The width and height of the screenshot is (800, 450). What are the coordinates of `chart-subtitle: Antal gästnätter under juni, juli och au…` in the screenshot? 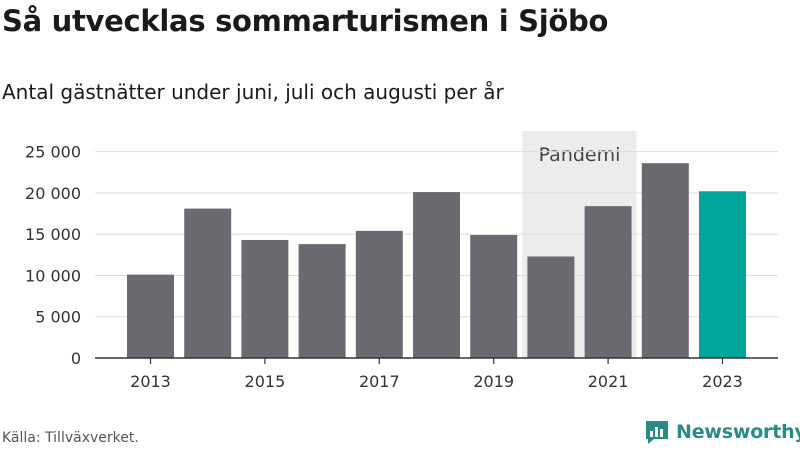 It's located at (253, 92).